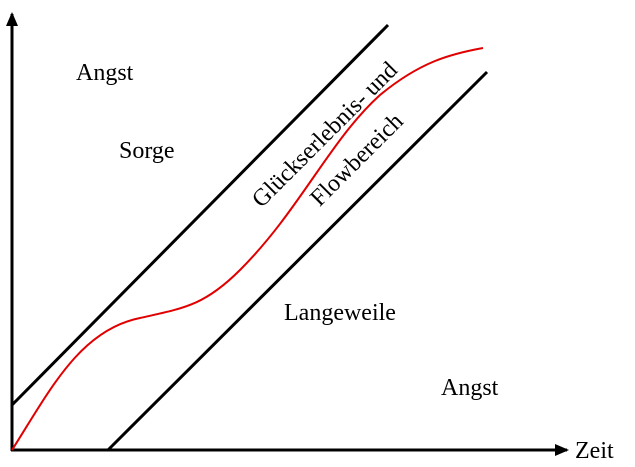 The width and height of the screenshot is (635, 467). I want to click on x-axis-label: Zeit, so click(594, 451).